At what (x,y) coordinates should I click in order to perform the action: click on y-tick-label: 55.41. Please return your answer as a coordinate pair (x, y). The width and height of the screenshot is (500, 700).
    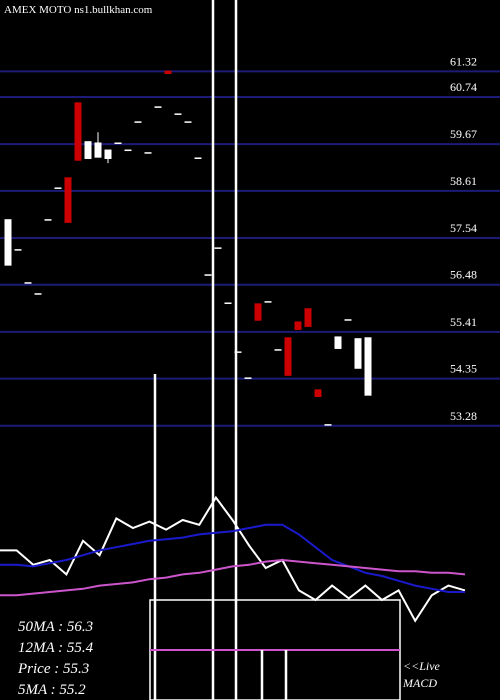
    Looking at the image, I should click on (463, 322).